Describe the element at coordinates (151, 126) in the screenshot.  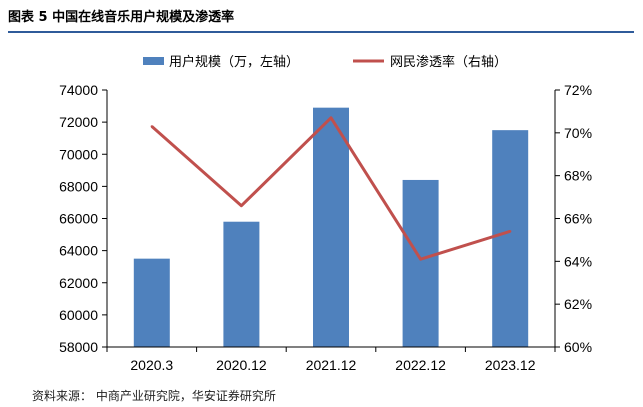
I see `line-point-2020.3` at that location.